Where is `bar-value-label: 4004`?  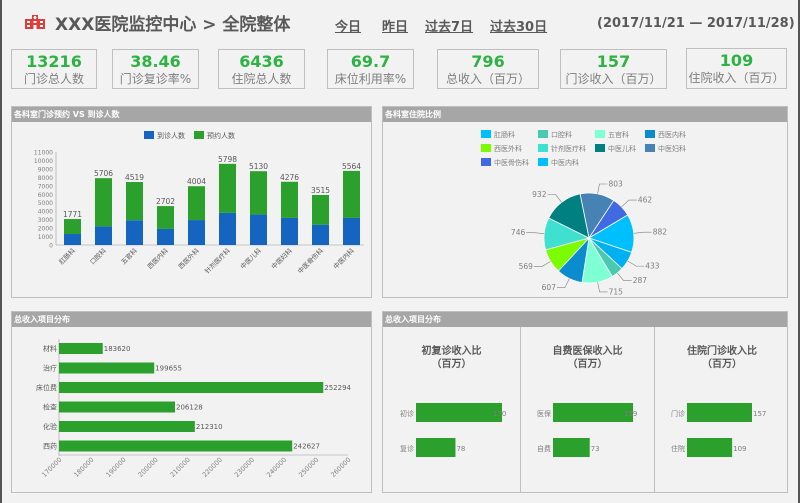
bar-value-label: 4004 is located at coordinates (196, 181).